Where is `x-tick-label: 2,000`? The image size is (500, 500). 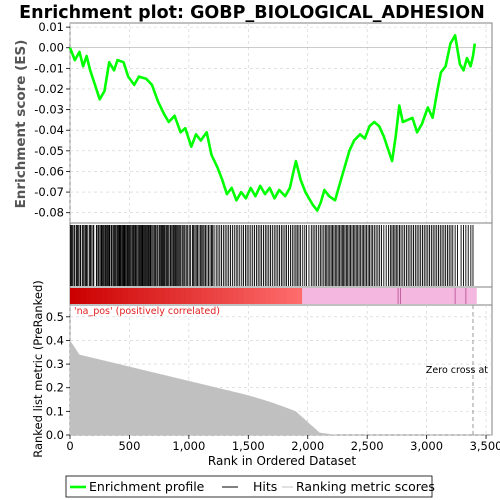
x-tick-label: 2,000 is located at coordinates (307, 446).